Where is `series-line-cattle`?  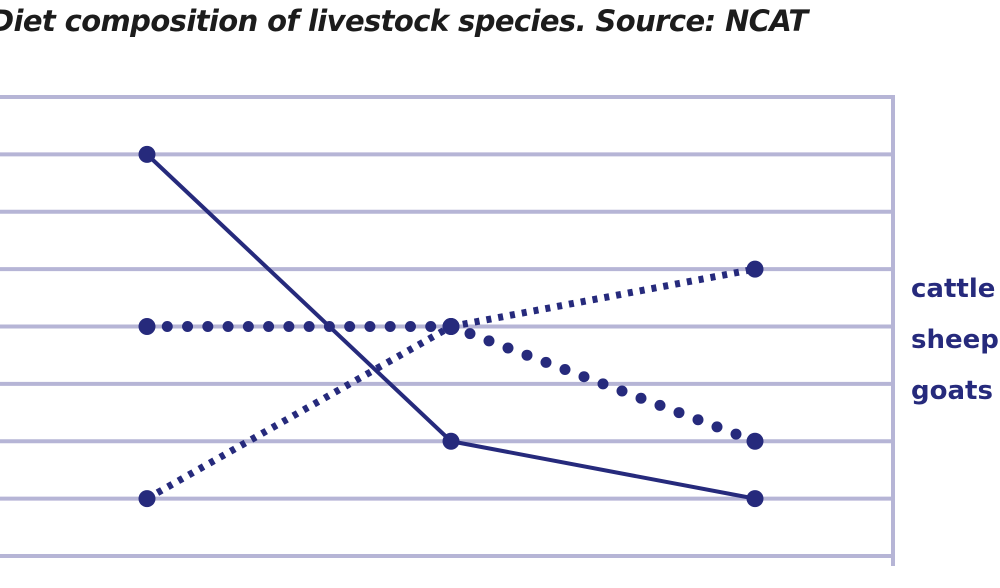
series-line-cattle is located at coordinates (603, 470).